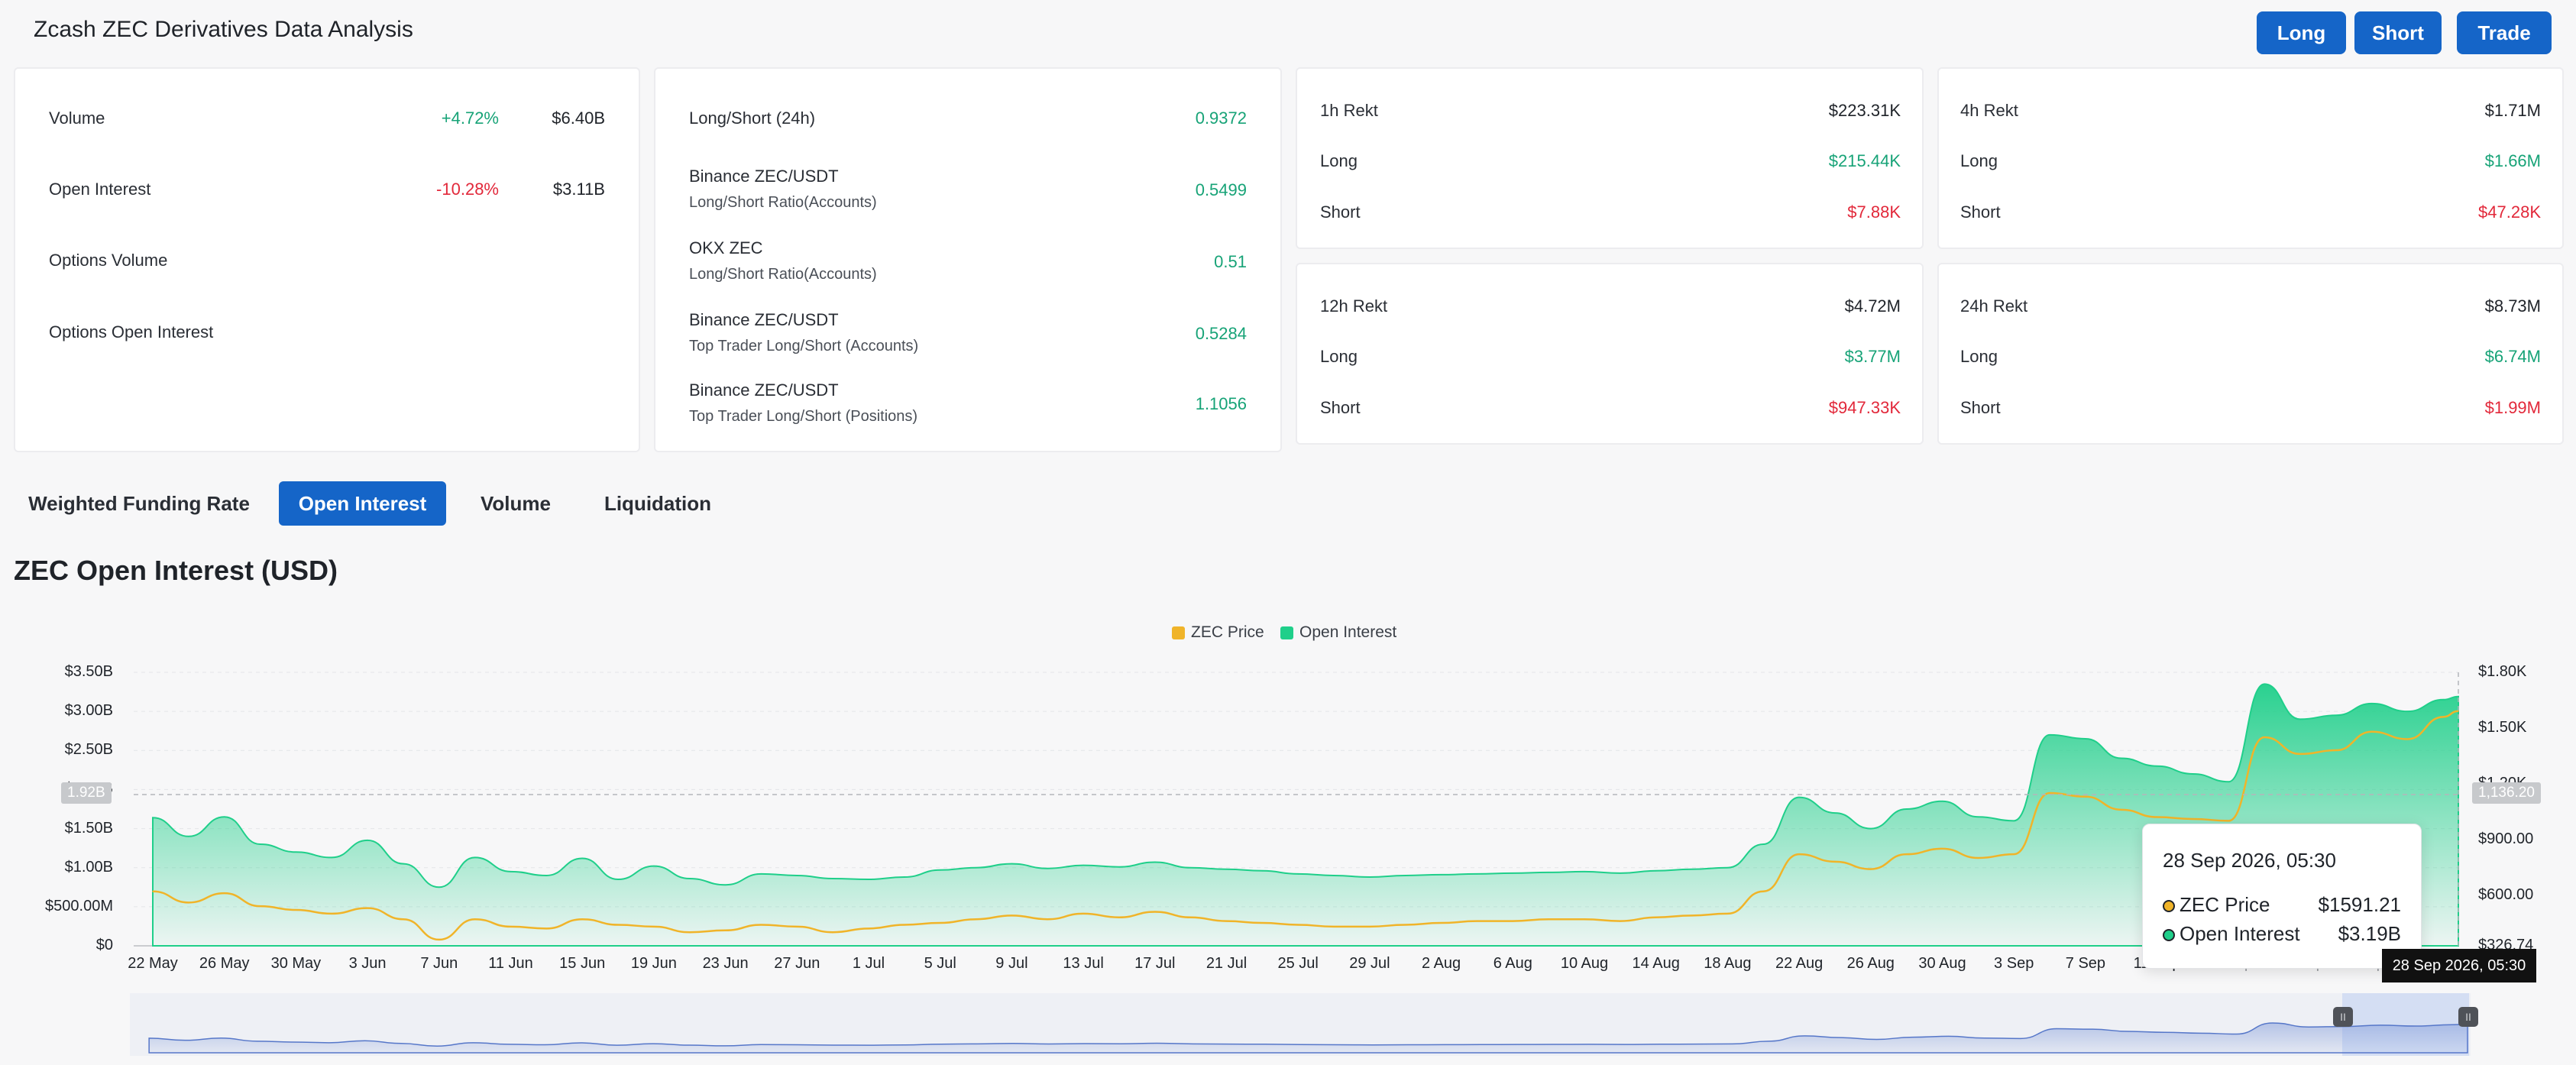 Image resolution: width=2576 pixels, height=1065 pixels. I want to click on tab-volume: Volume, so click(516, 503).